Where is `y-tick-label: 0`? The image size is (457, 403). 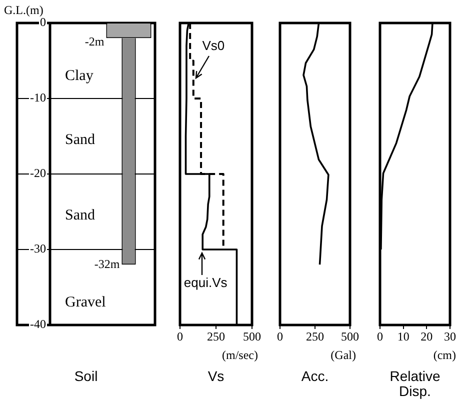 y-tick-label: 0 is located at coordinates (43, 22).